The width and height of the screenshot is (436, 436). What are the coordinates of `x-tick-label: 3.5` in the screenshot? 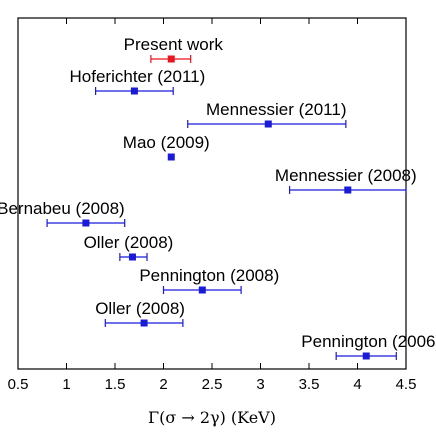 It's located at (309, 384).